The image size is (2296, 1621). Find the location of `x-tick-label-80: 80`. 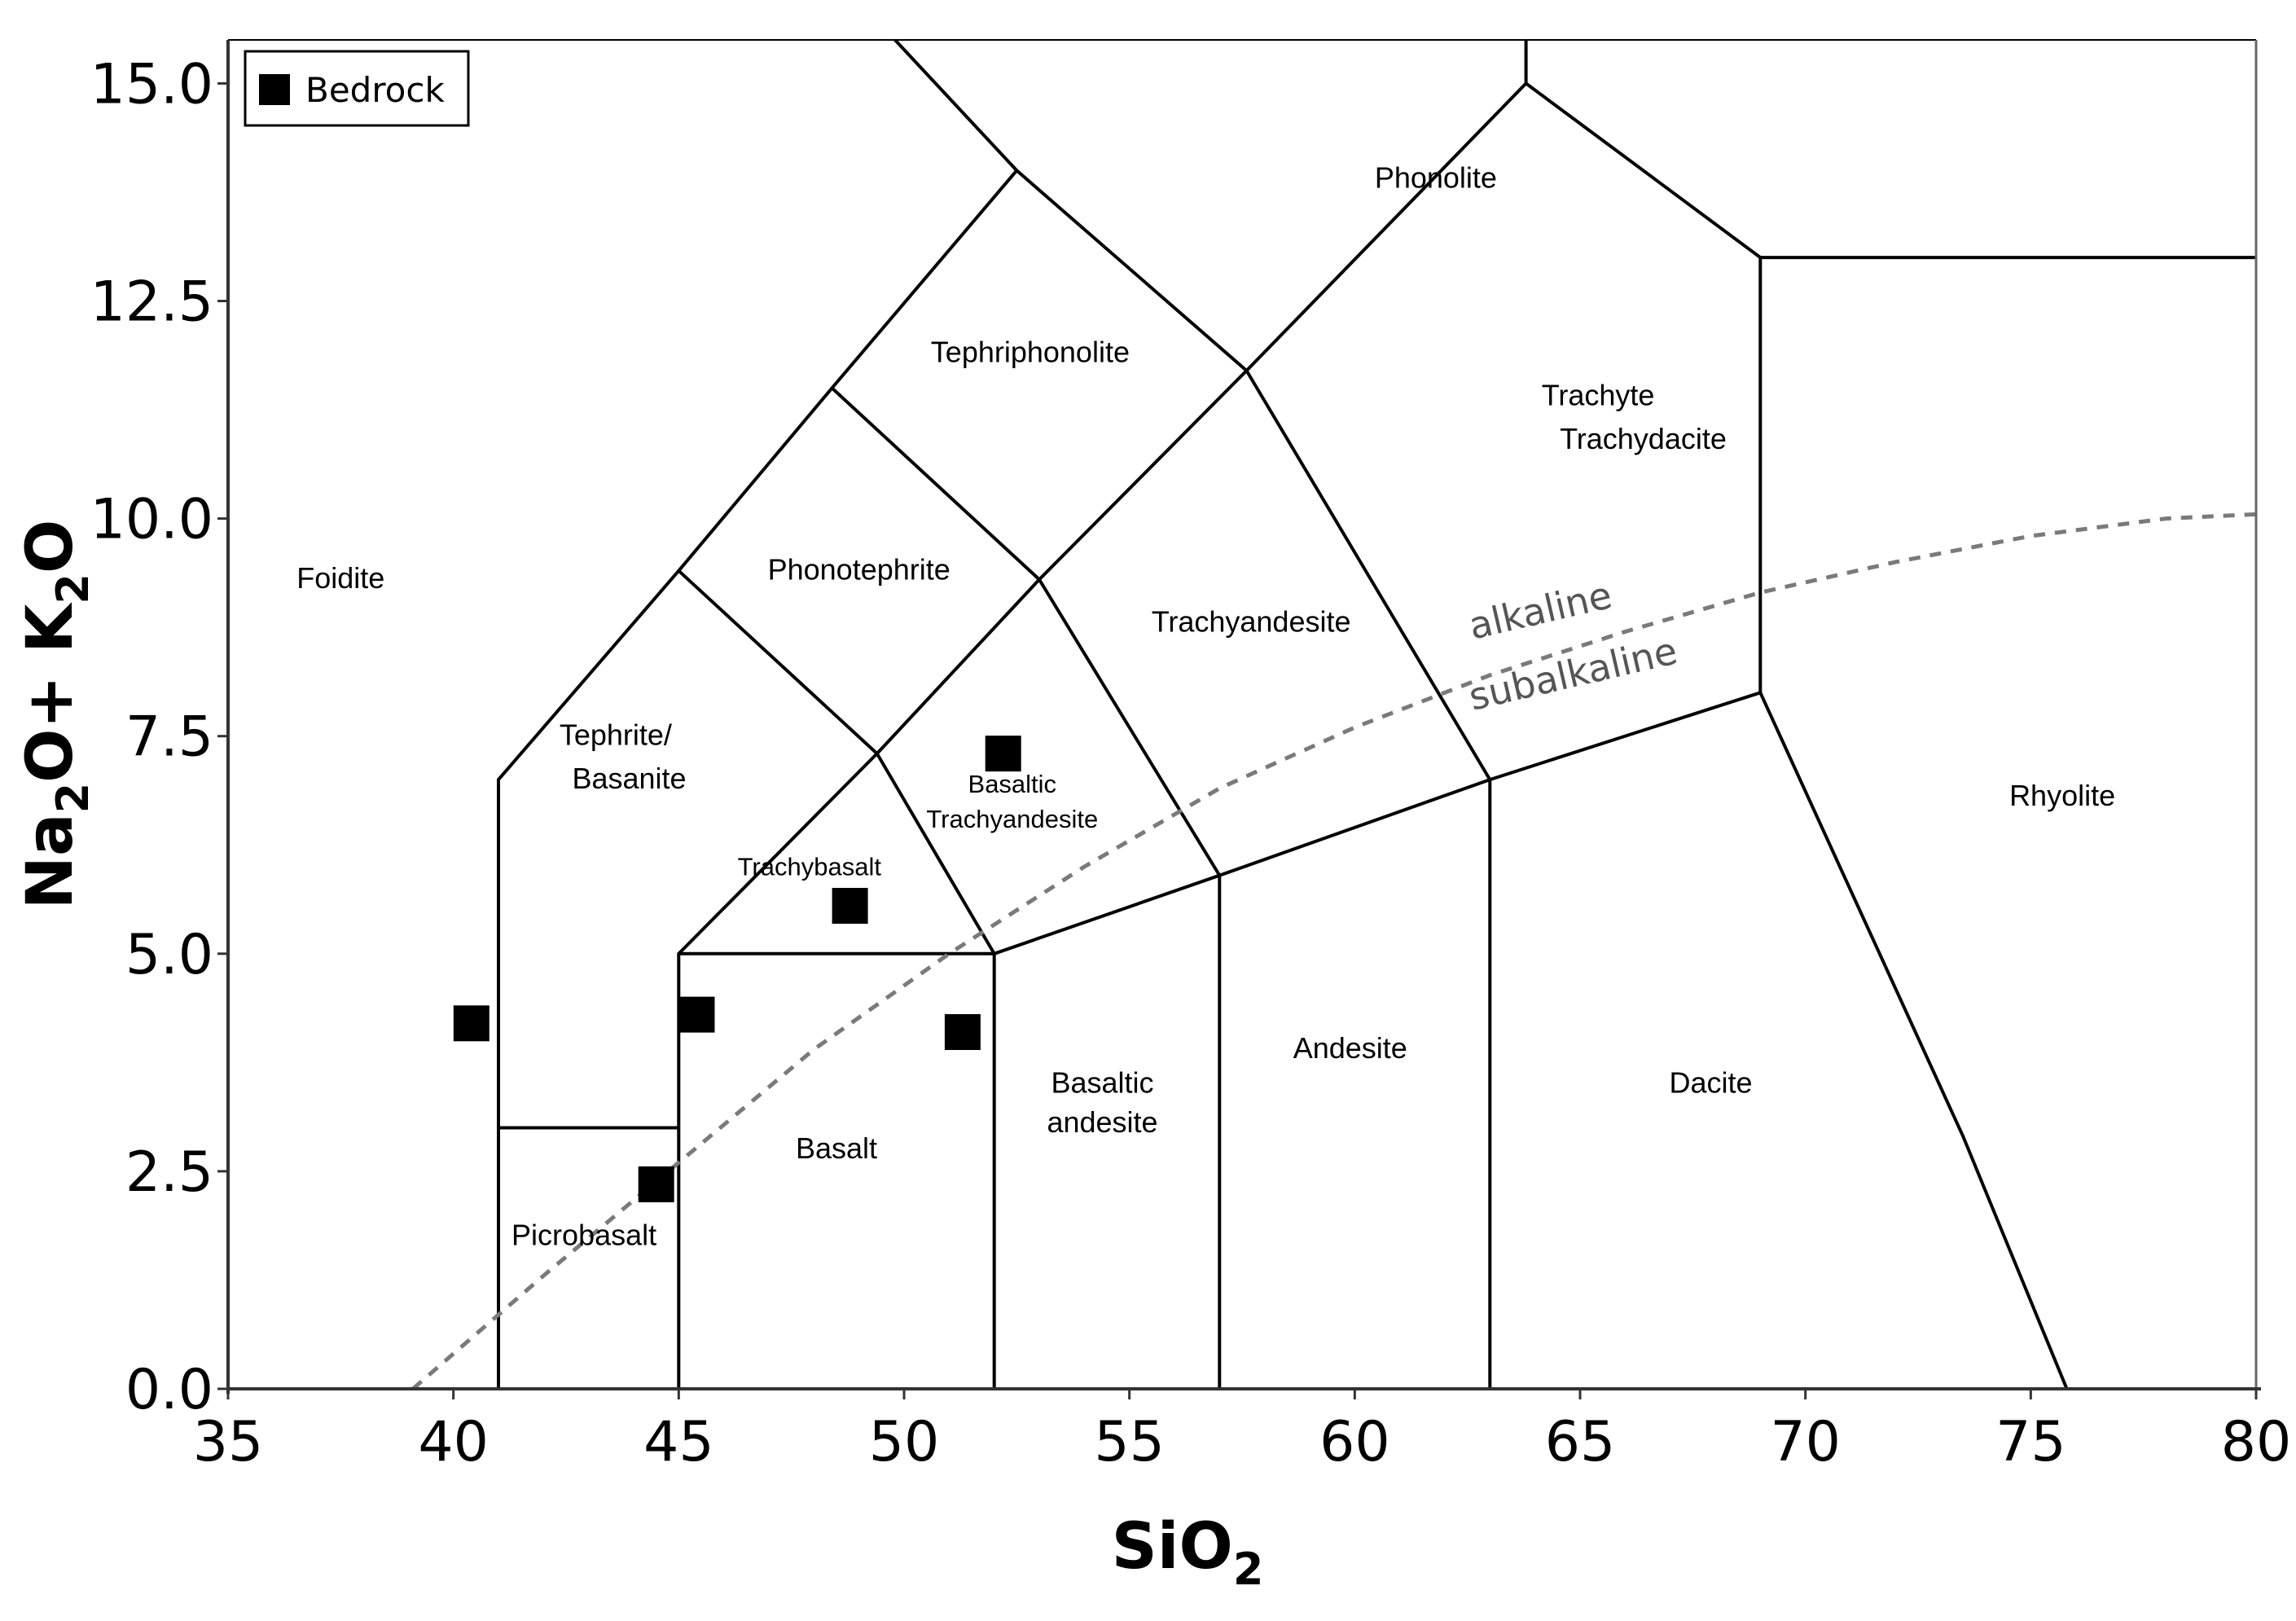

x-tick-label-80: 80 is located at coordinates (2256, 1442).